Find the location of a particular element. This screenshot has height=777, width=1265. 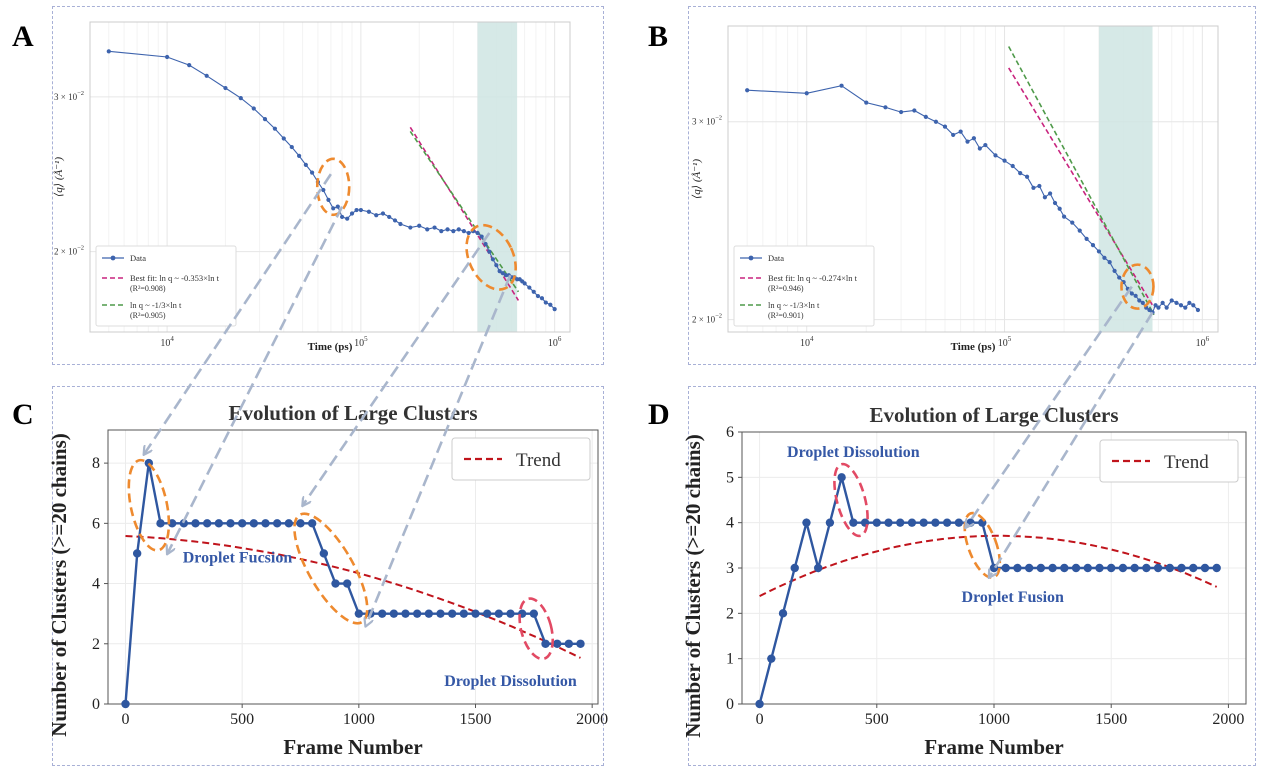

annotation-label: Droplet Fucsion is located at coordinates (238, 557).